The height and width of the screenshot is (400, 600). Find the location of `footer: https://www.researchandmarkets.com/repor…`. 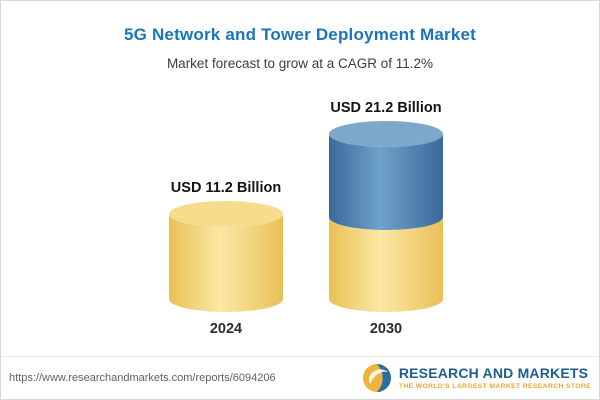

footer: https://www.researchandmarkets.com/repor… is located at coordinates (300, 377).